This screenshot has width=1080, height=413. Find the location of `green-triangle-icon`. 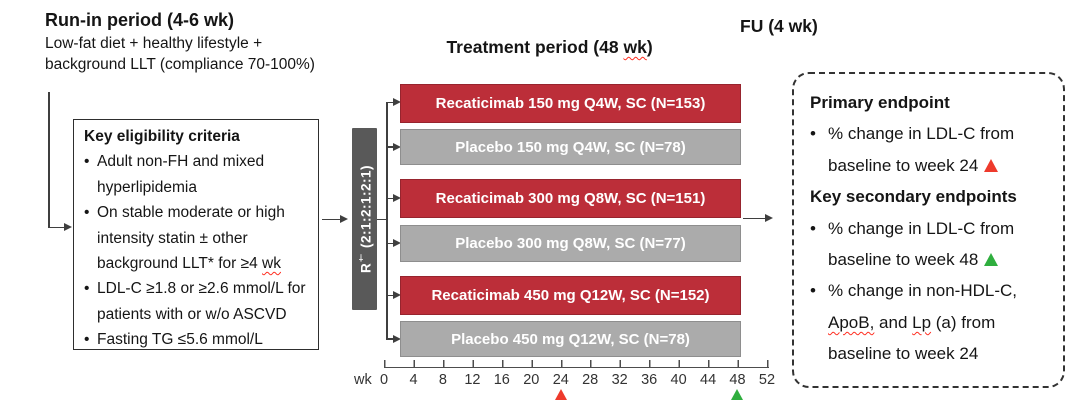

green-triangle-icon is located at coordinates (991, 260).